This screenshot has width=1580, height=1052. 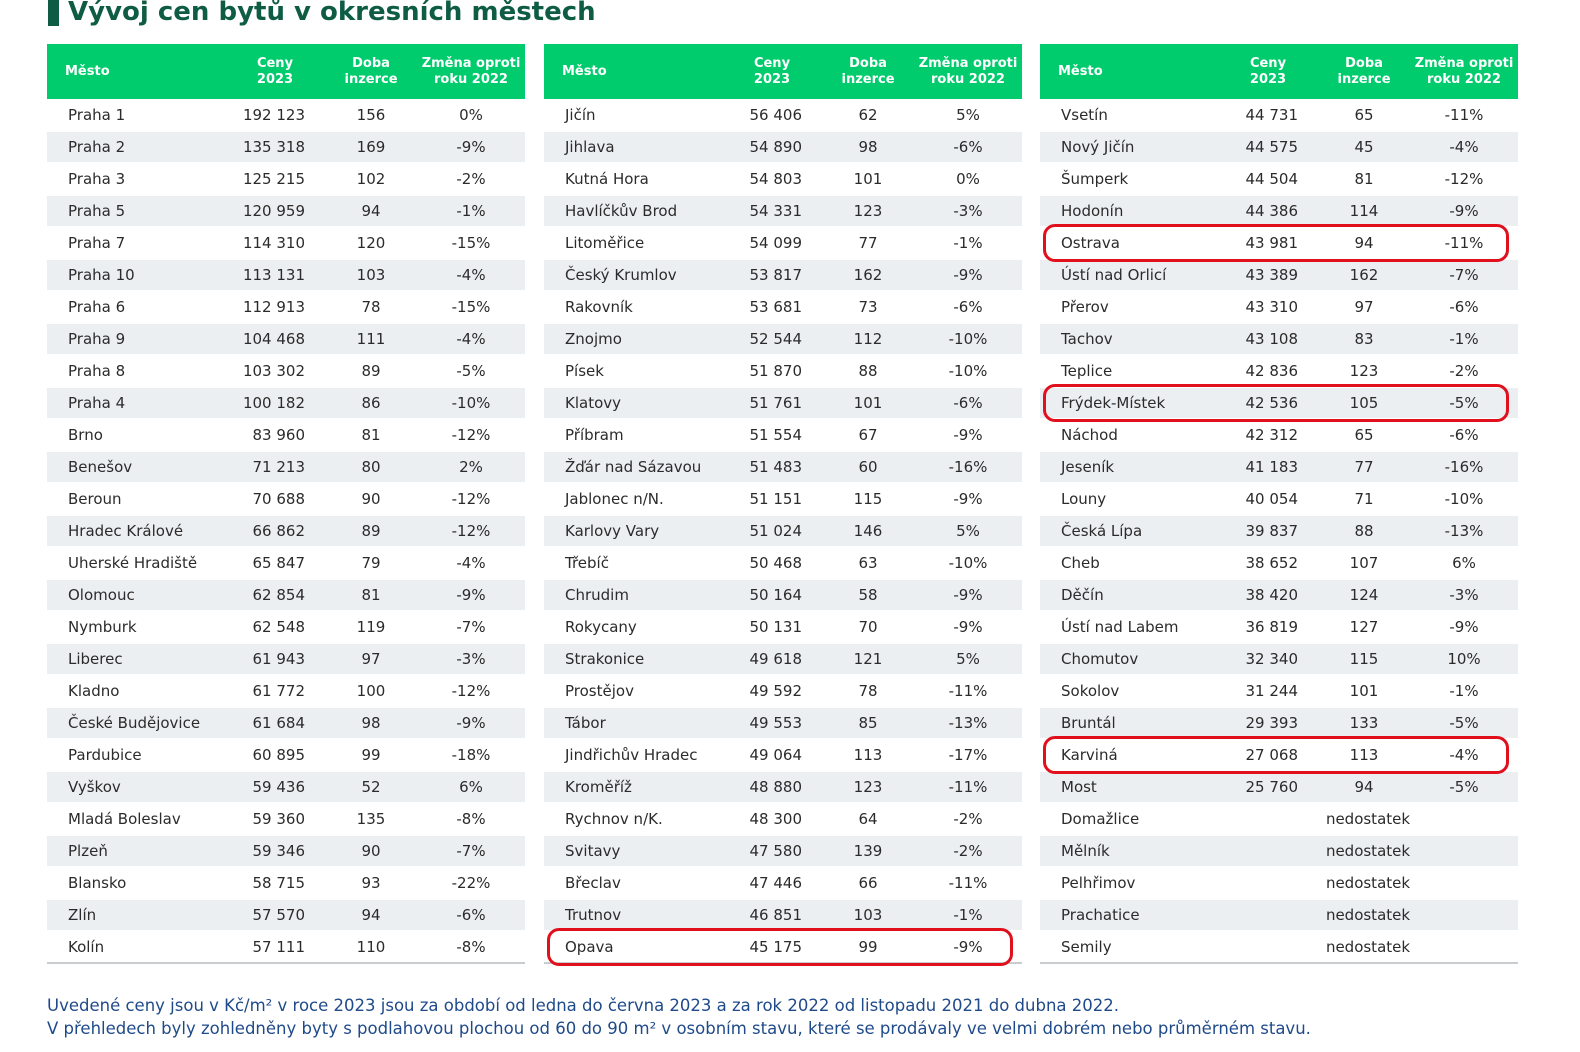 What do you see at coordinates (1129, 851) in the screenshot?
I see `city-cell: Mělník` at bounding box center [1129, 851].